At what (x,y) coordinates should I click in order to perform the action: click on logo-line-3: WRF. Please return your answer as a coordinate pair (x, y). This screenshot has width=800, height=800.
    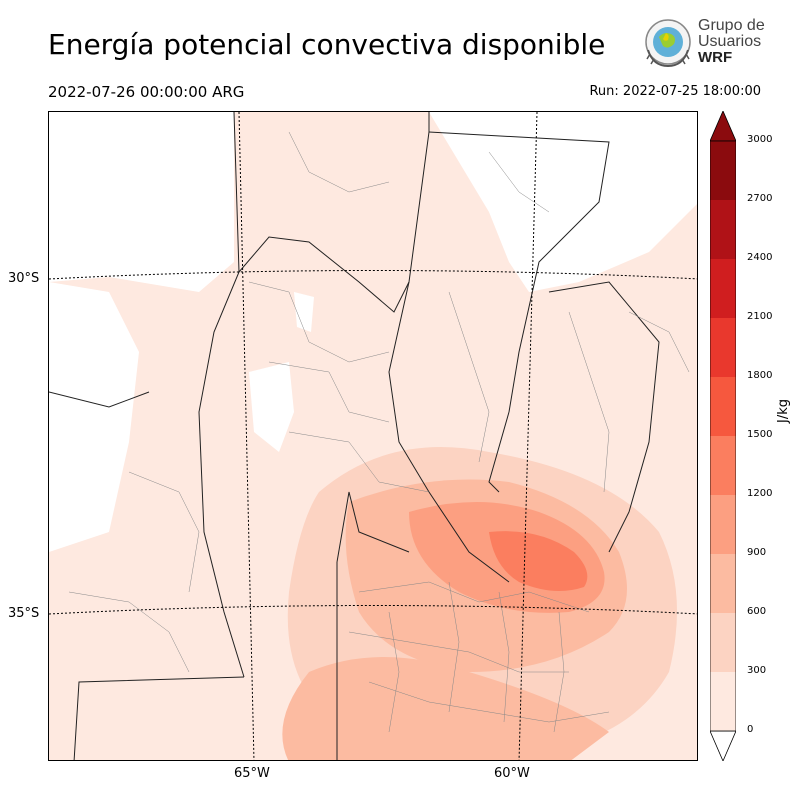
    Looking at the image, I should click on (715, 57).